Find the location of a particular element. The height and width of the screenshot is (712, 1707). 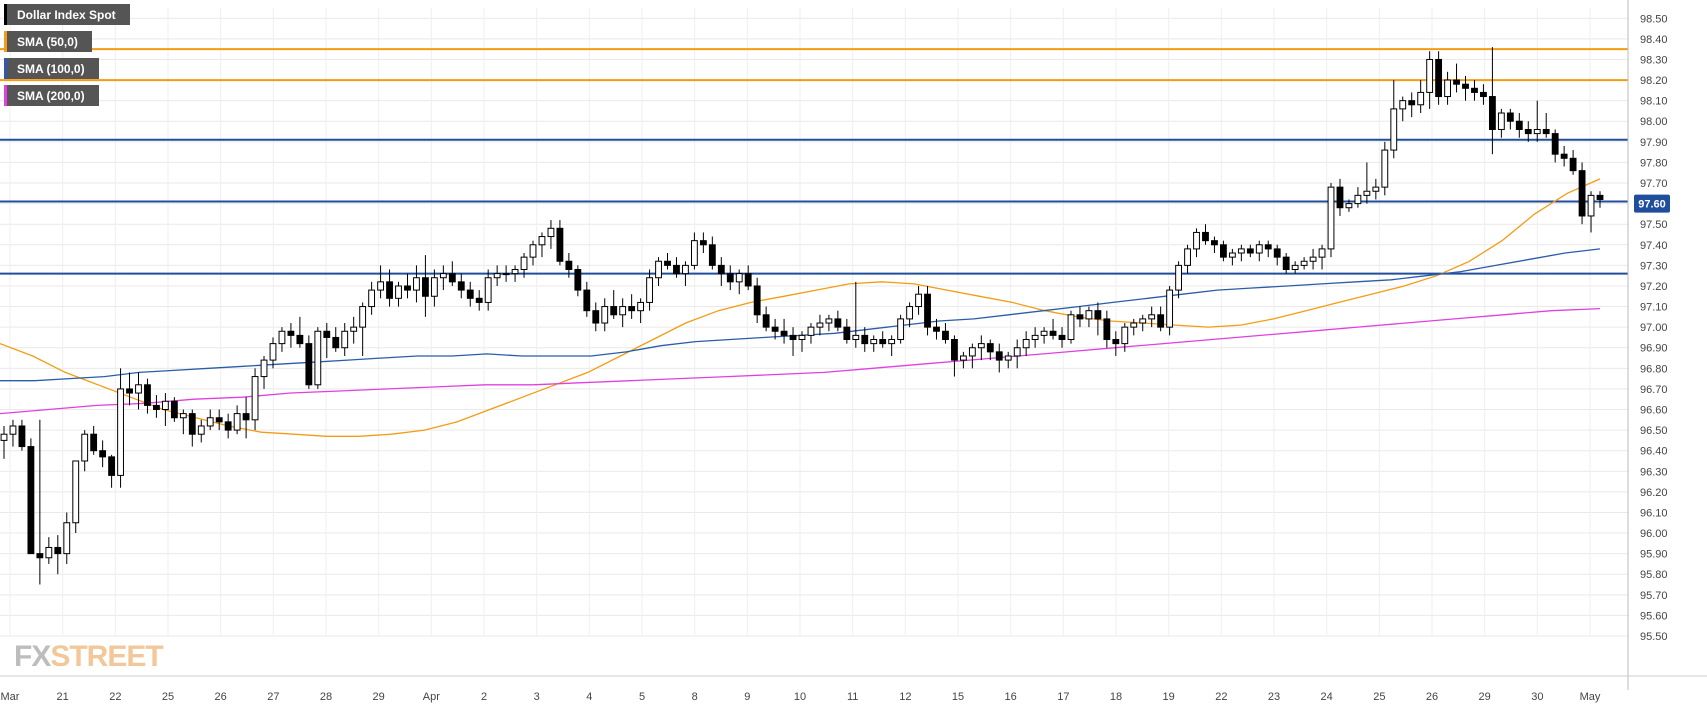

legend-label: SMA (200,0) is located at coordinates (51, 95).